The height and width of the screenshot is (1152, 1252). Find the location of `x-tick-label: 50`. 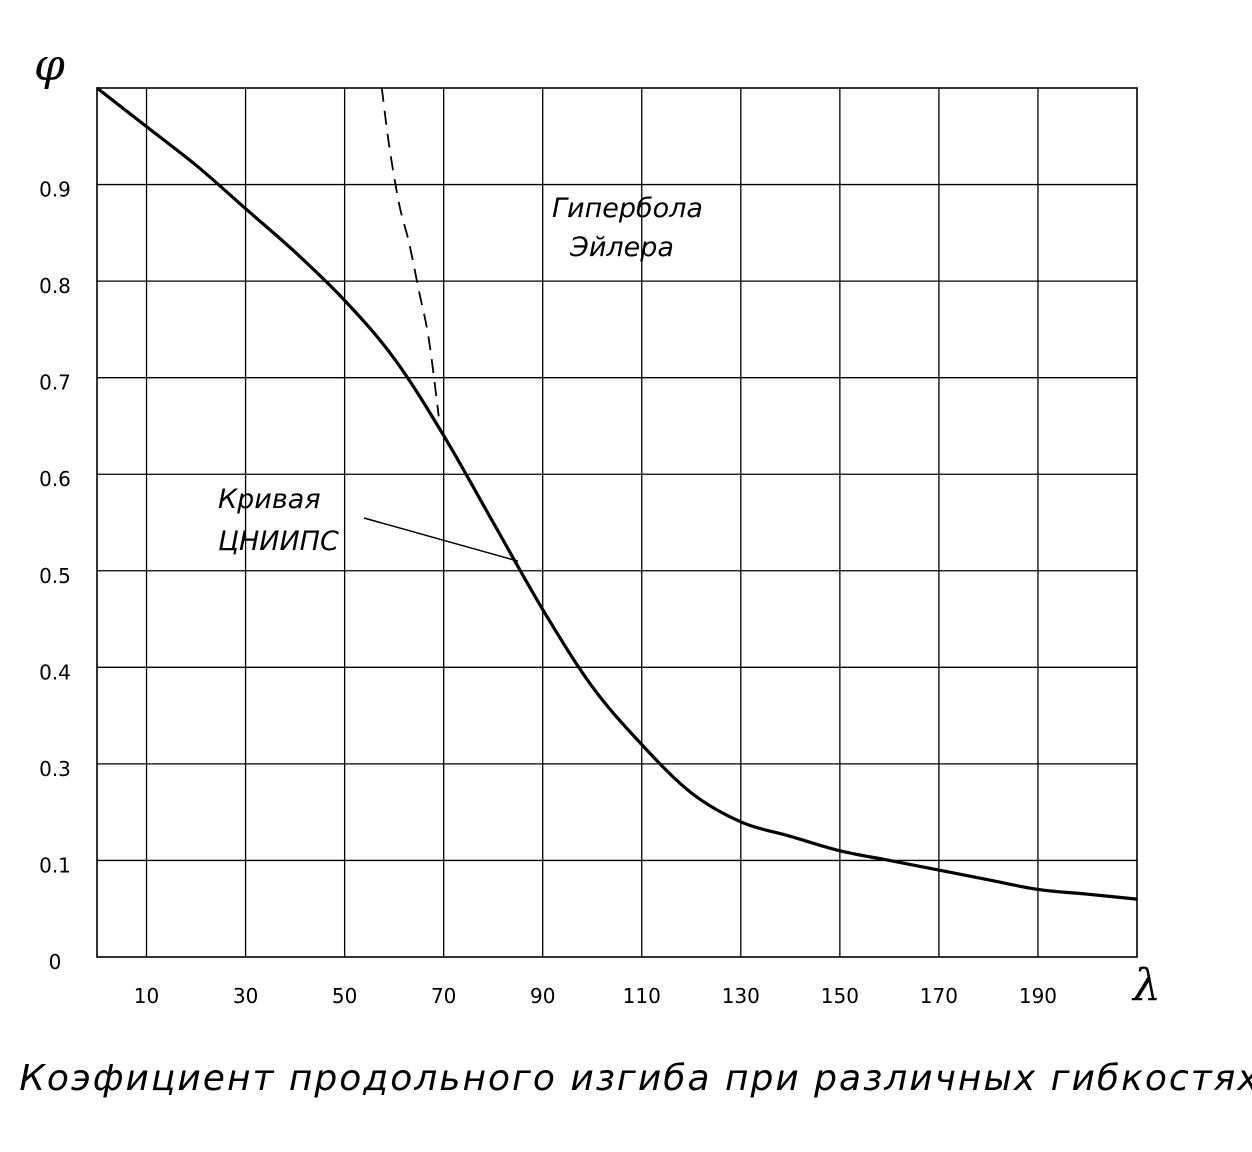

x-tick-label: 50 is located at coordinates (344, 996).